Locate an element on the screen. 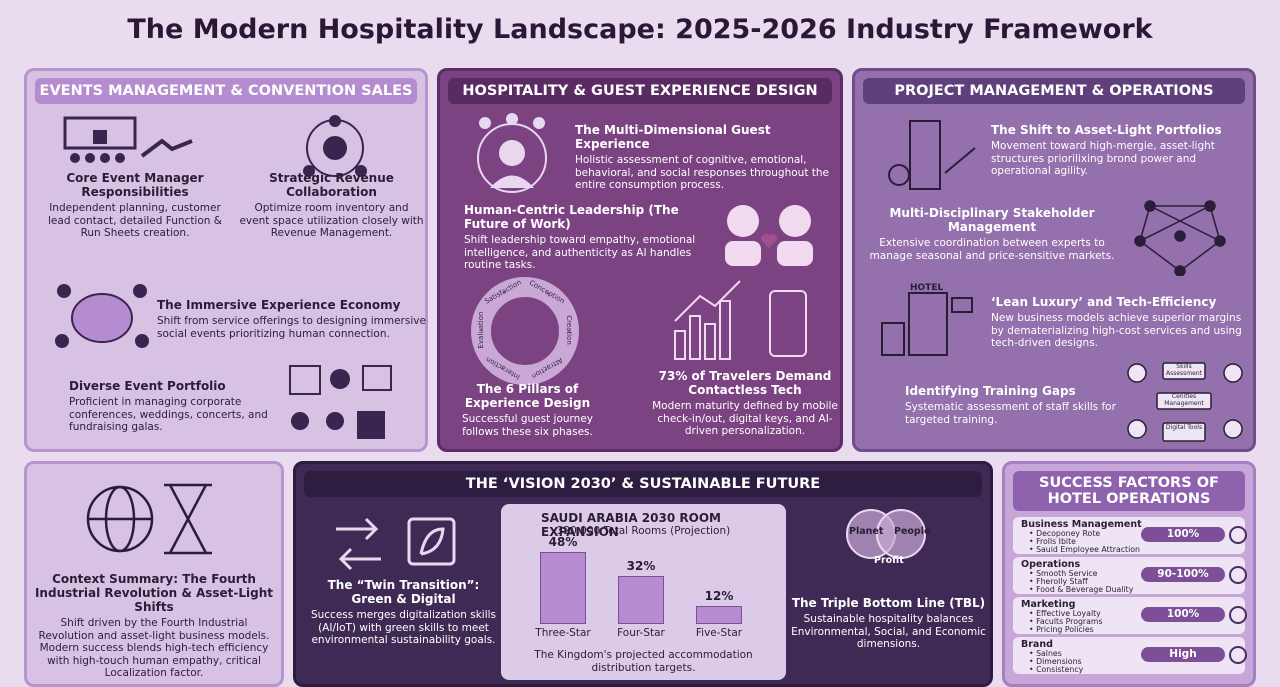 This screenshot has height=687, width=1280. rating-pill: 90-100% is located at coordinates (1183, 574).